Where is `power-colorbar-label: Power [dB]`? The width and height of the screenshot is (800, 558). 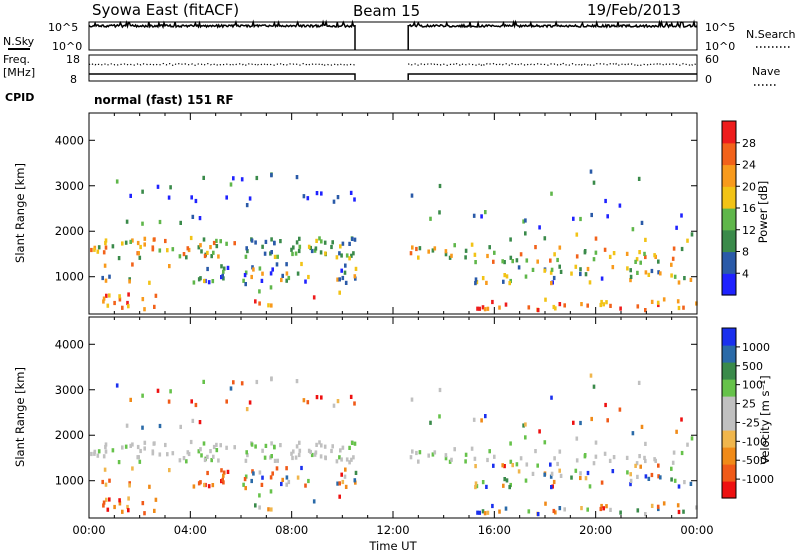
power-colorbar-label: Power [dB] is located at coordinates (763, 212).